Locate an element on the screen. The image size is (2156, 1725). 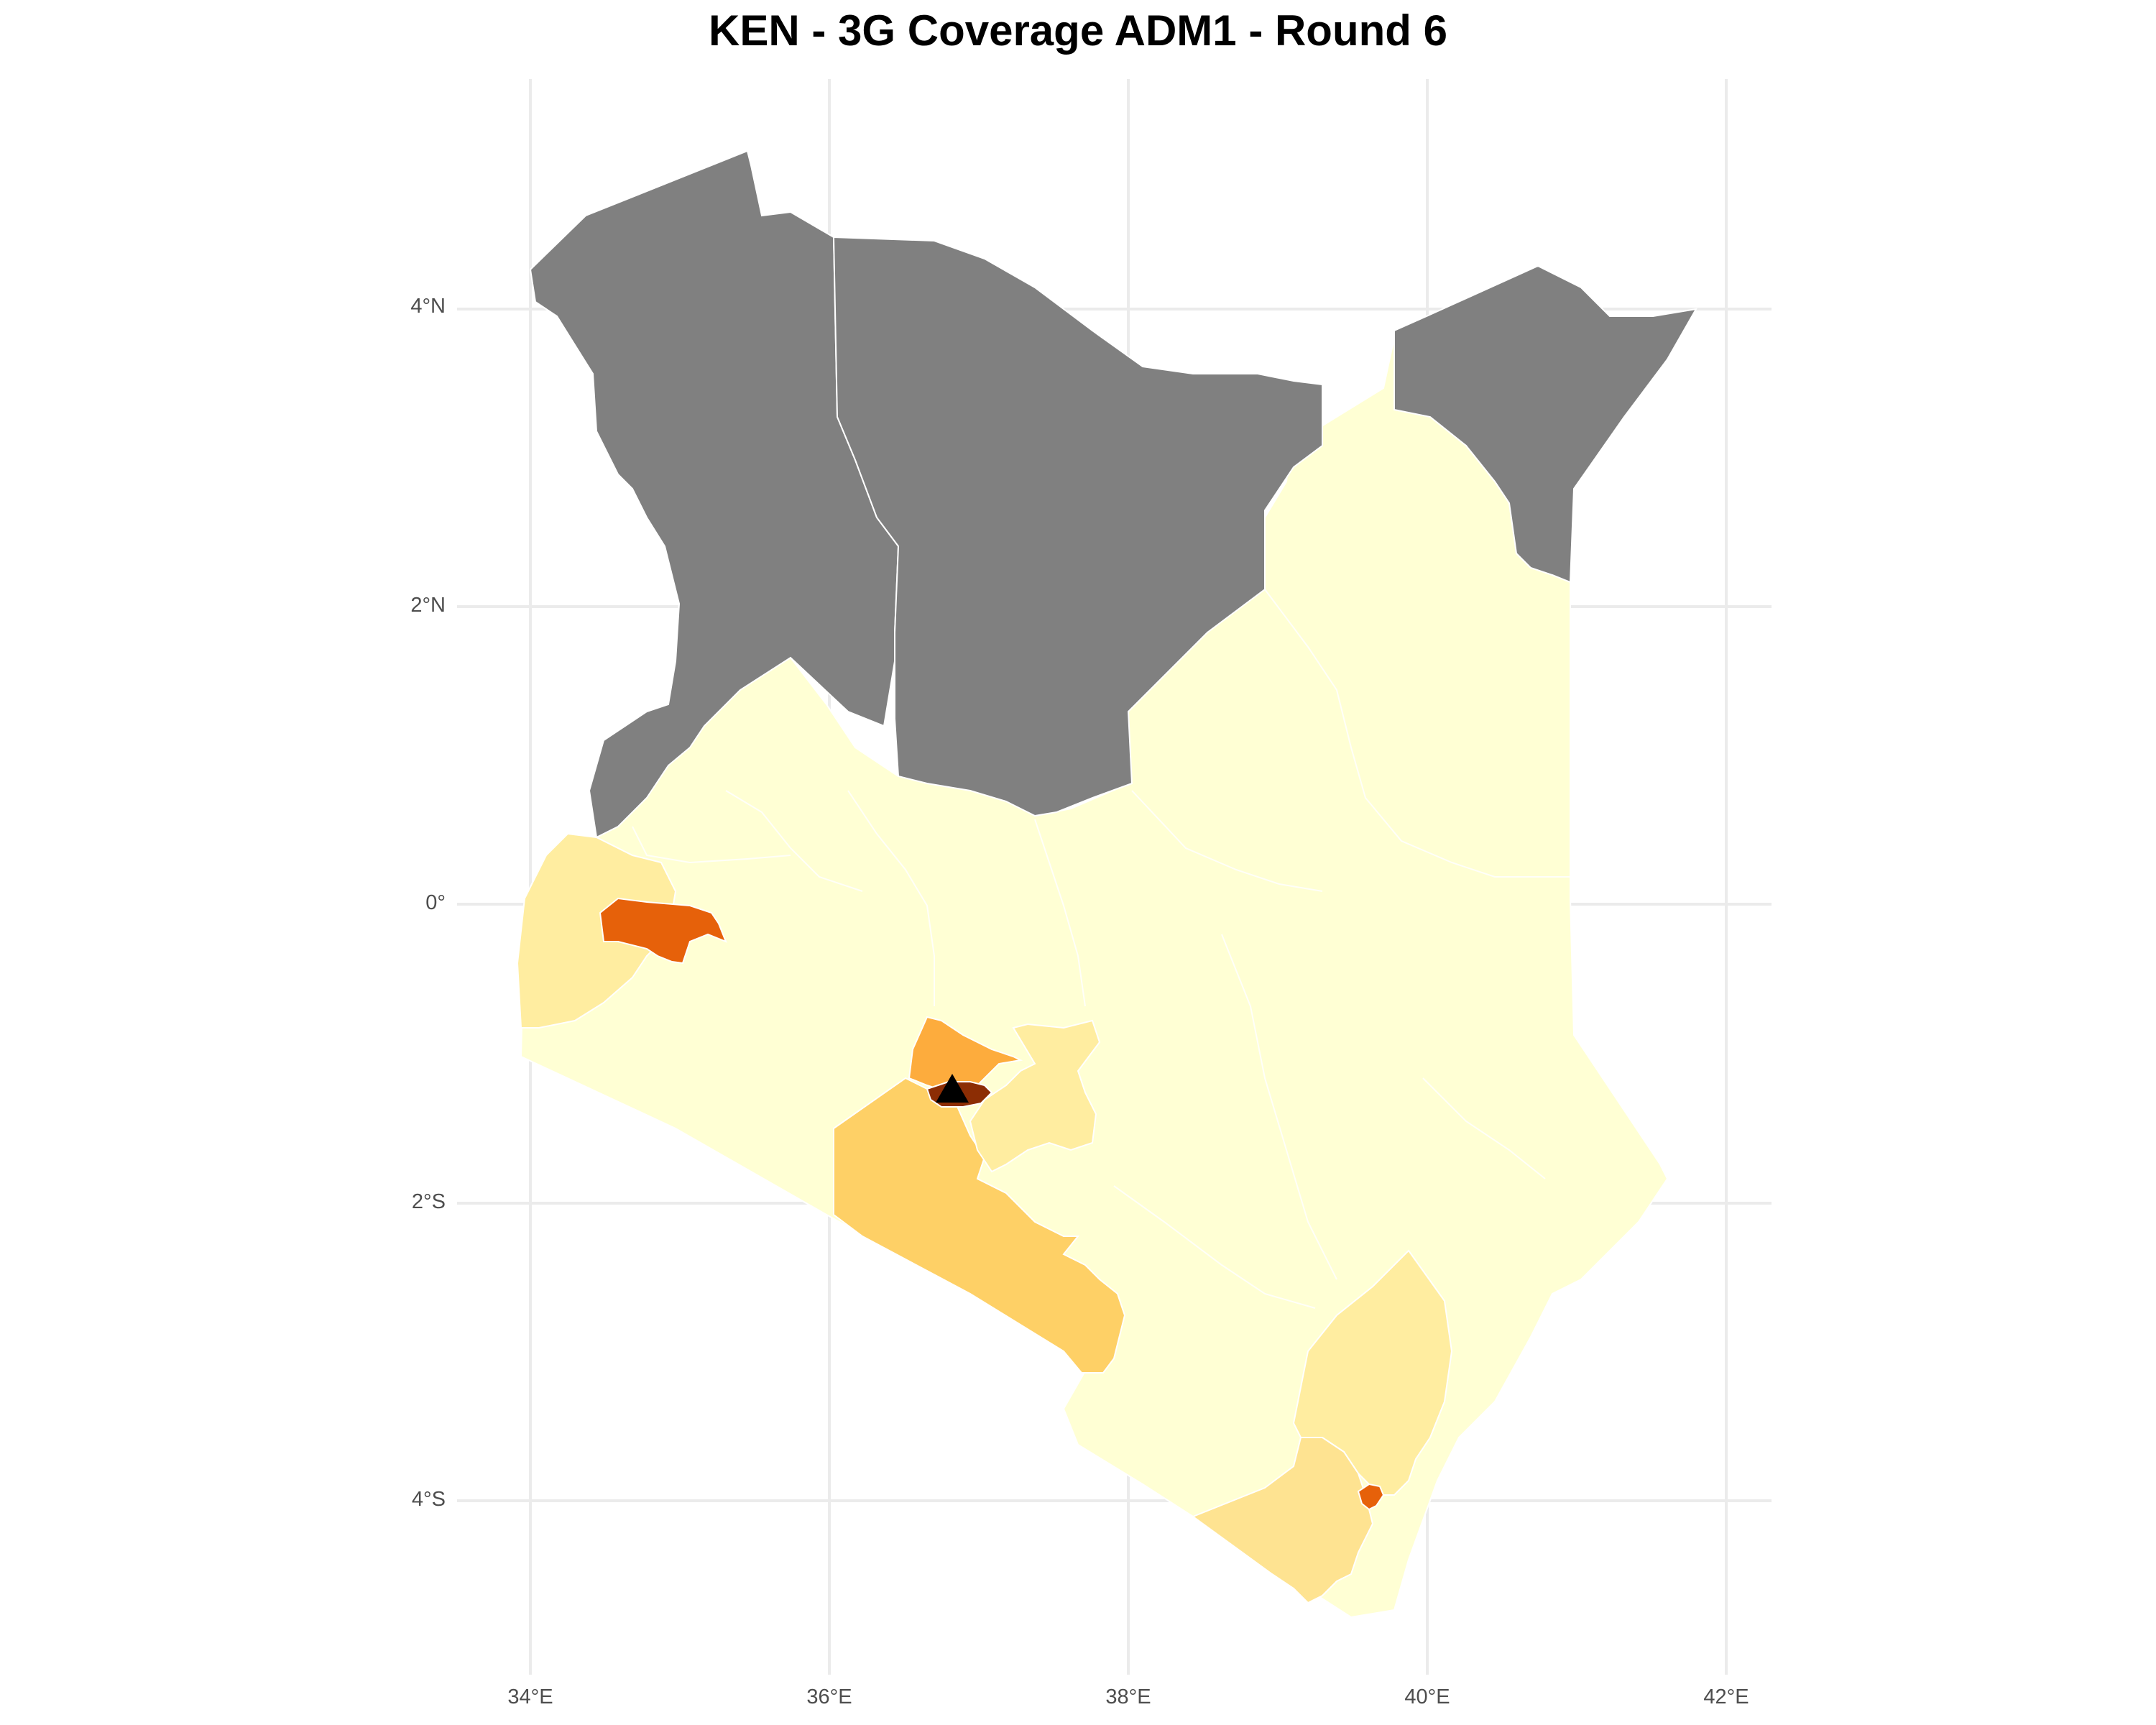
x-tick-label: 40°E is located at coordinates (1427, 1696).